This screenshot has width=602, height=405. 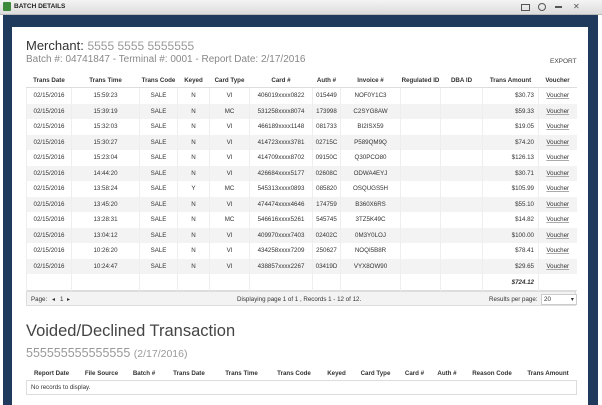 What do you see at coordinates (326, 266) in the screenshot?
I see `table-cell: 03419D` at bounding box center [326, 266].